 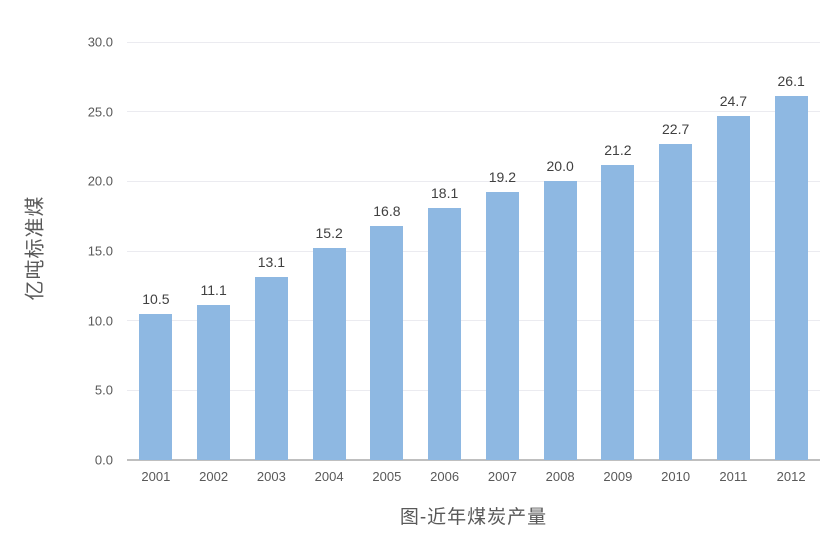 I want to click on bar-2010, so click(x=676, y=301).